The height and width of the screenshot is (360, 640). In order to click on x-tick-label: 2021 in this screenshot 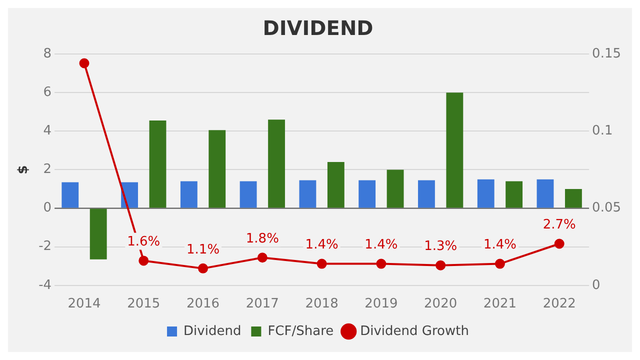, I will do `click(500, 304)`.